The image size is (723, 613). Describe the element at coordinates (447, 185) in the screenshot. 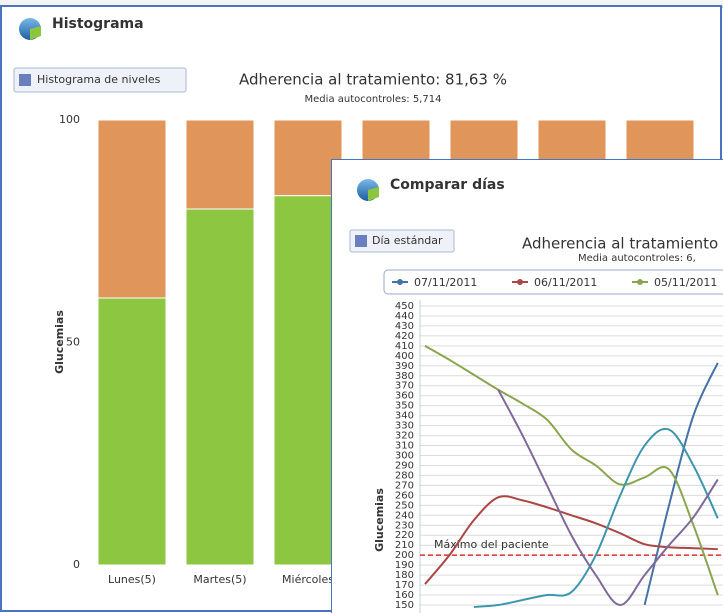

I see `window-title: Comparar días` at that location.